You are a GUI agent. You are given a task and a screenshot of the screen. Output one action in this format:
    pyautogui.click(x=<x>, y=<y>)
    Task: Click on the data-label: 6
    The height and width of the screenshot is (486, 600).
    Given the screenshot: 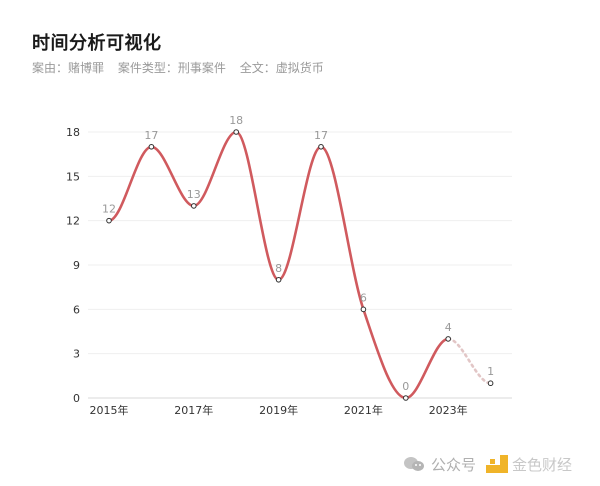 What is the action you would take?
    pyautogui.click(x=363, y=297)
    